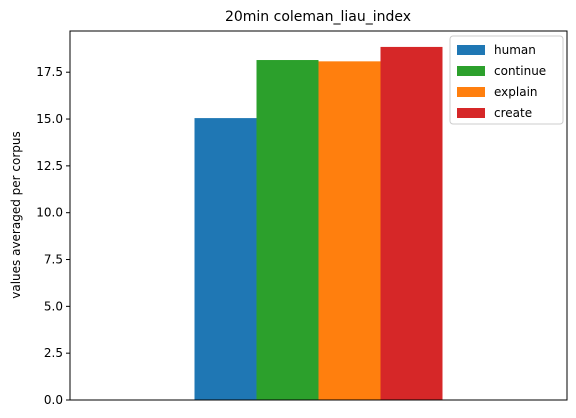 The width and height of the screenshot is (576, 418). What do you see at coordinates (49, 213) in the screenshot?
I see `y-tick-label: 10.0` at bounding box center [49, 213].